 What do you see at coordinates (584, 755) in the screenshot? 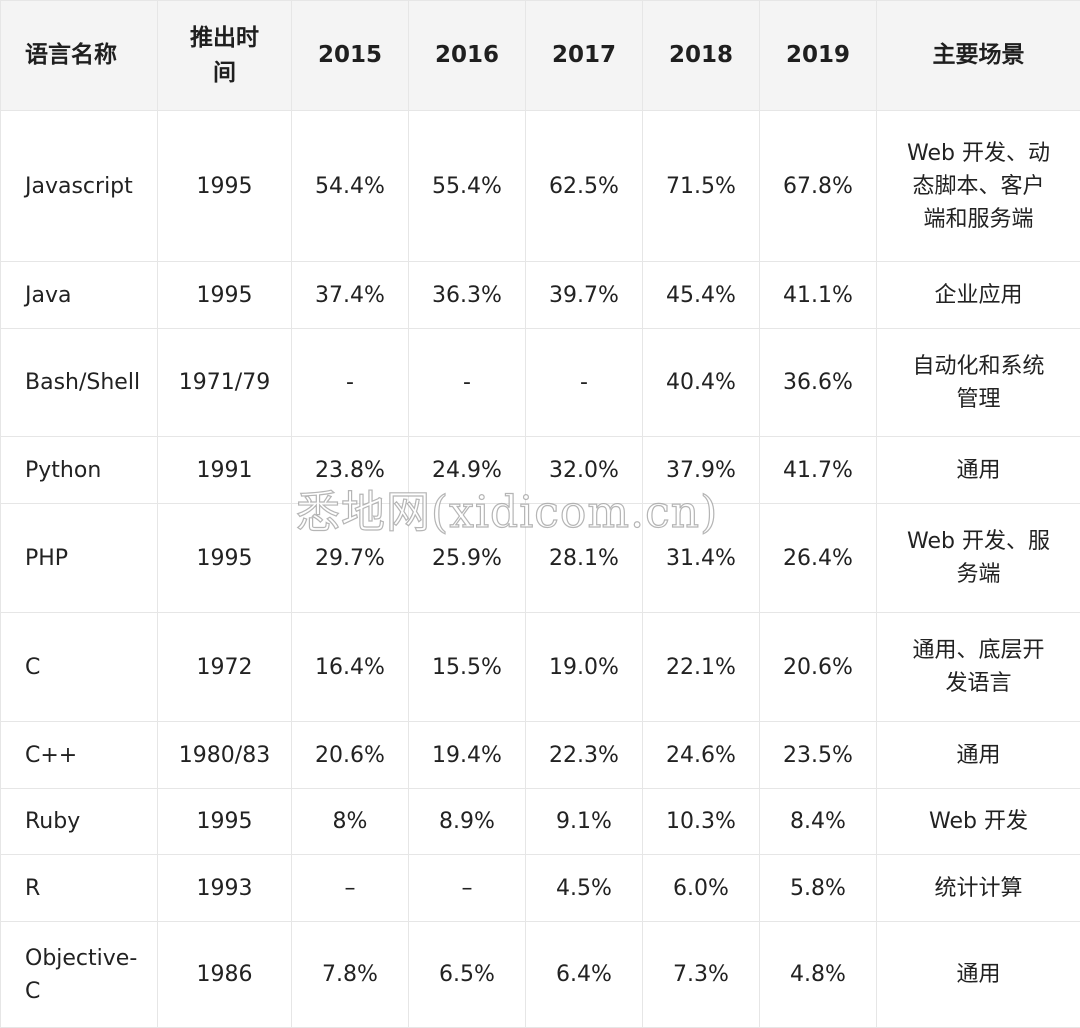
I see `cell-y2017: 22.3%` at bounding box center [584, 755].